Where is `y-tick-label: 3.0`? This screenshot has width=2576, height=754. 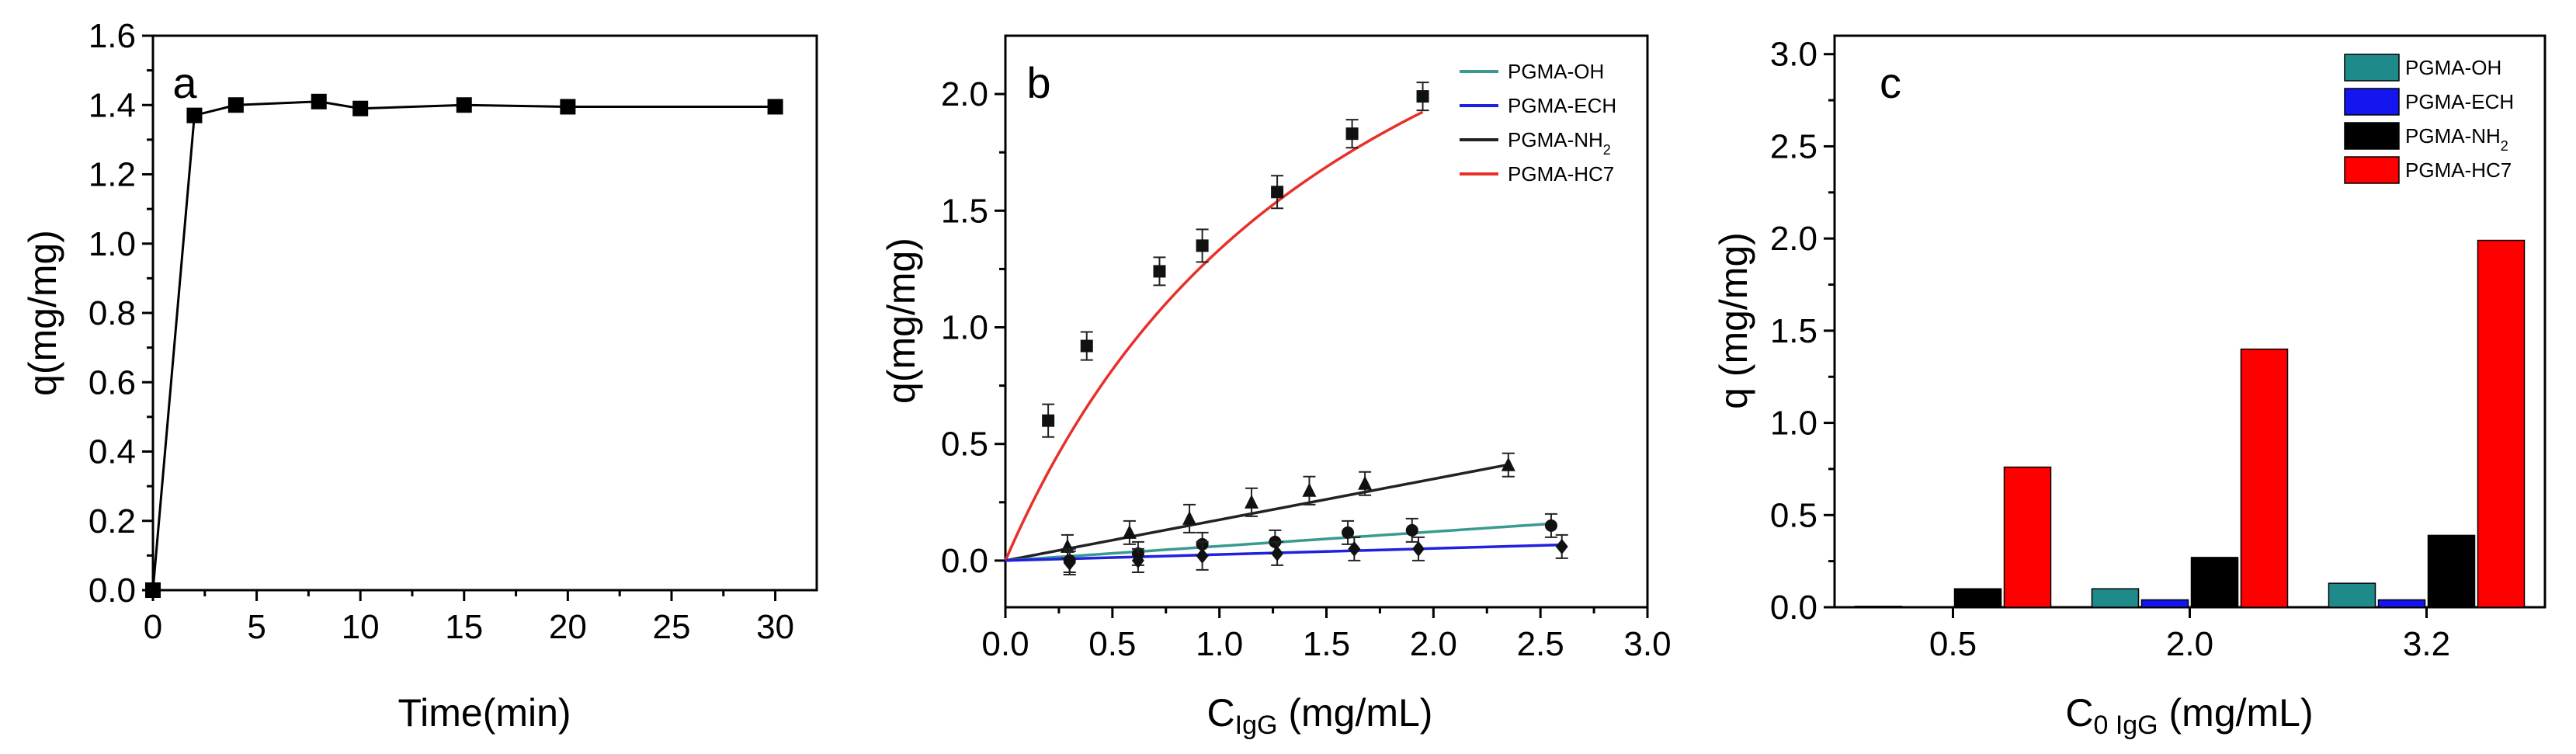 y-tick-label: 3.0 is located at coordinates (1793, 55).